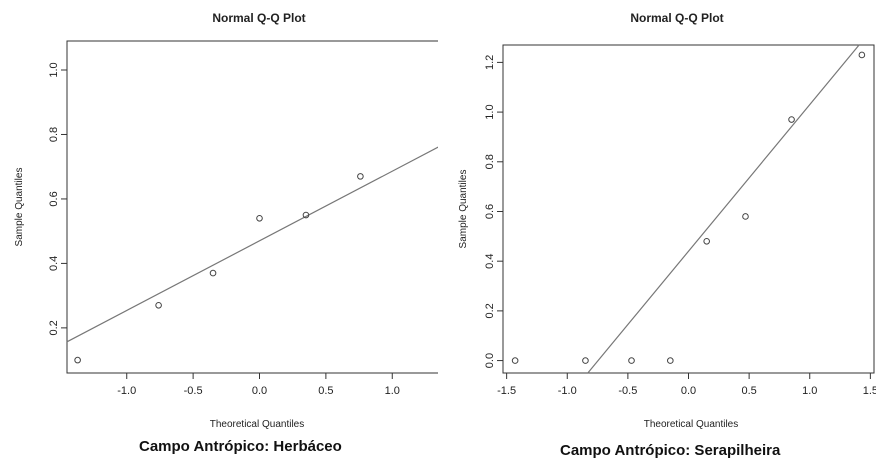  What do you see at coordinates (490, 360) in the screenshot?
I see `y-tick-label: 0.0` at bounding box center [490, 360].